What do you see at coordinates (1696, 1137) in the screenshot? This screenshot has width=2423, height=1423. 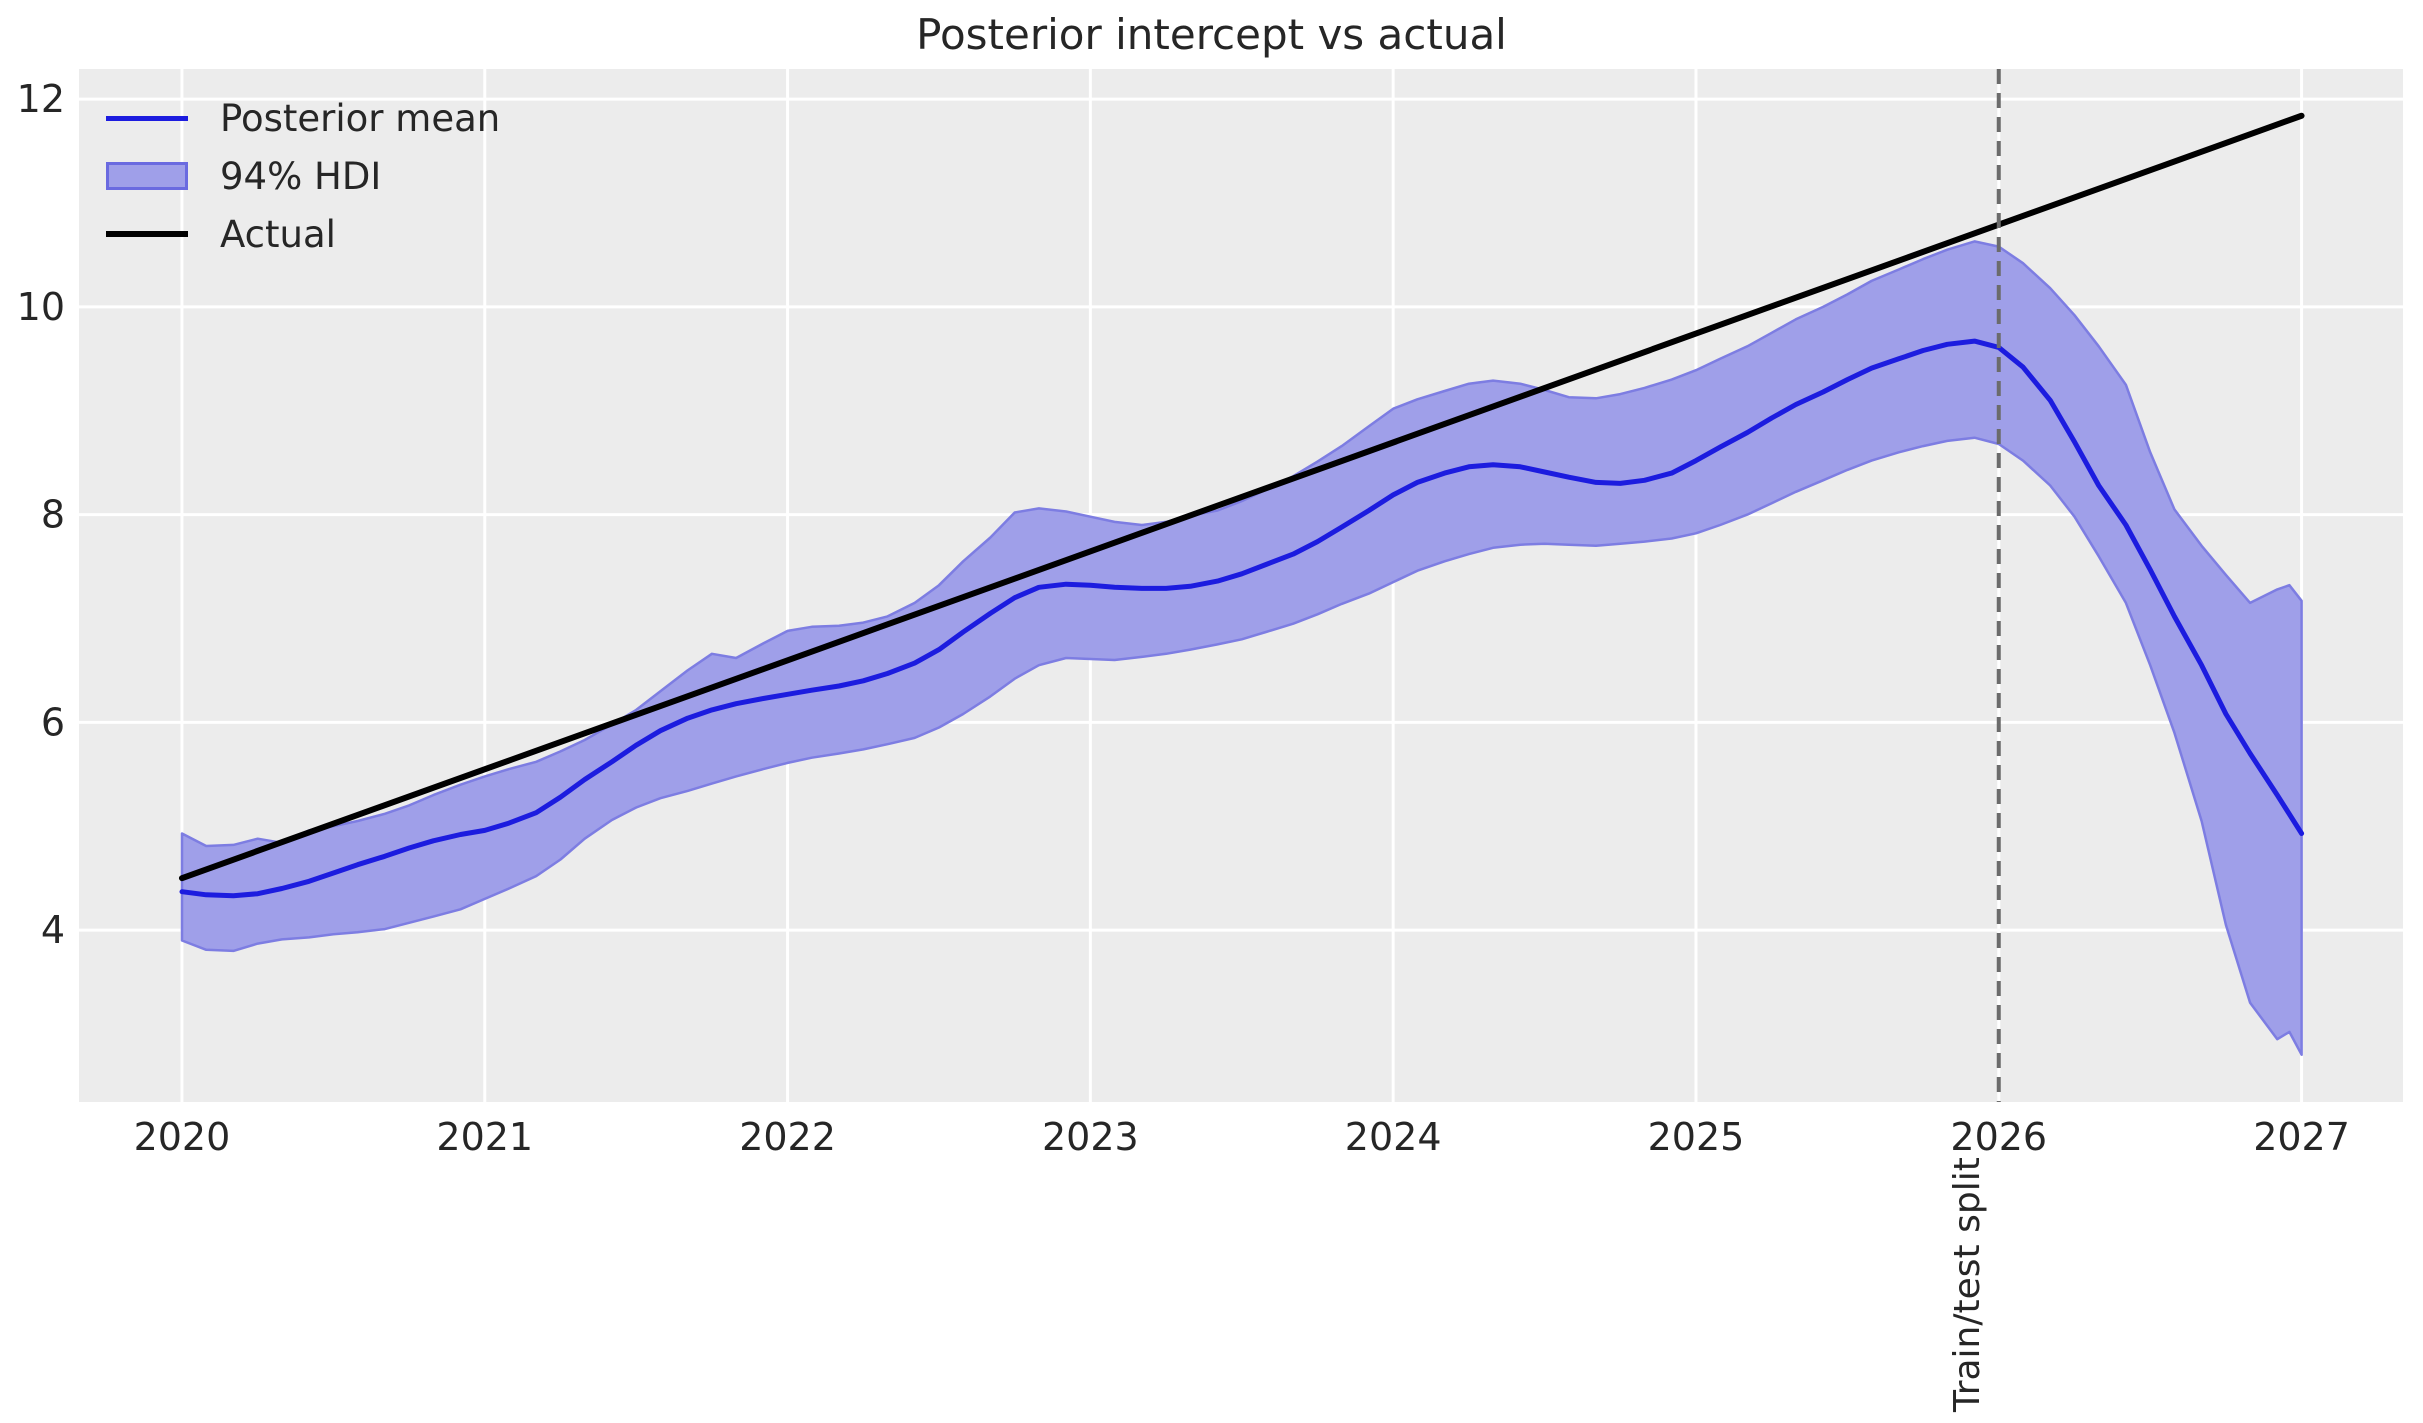 I see `x-tick-label: 2025` at bounding box center [1696, 1137].